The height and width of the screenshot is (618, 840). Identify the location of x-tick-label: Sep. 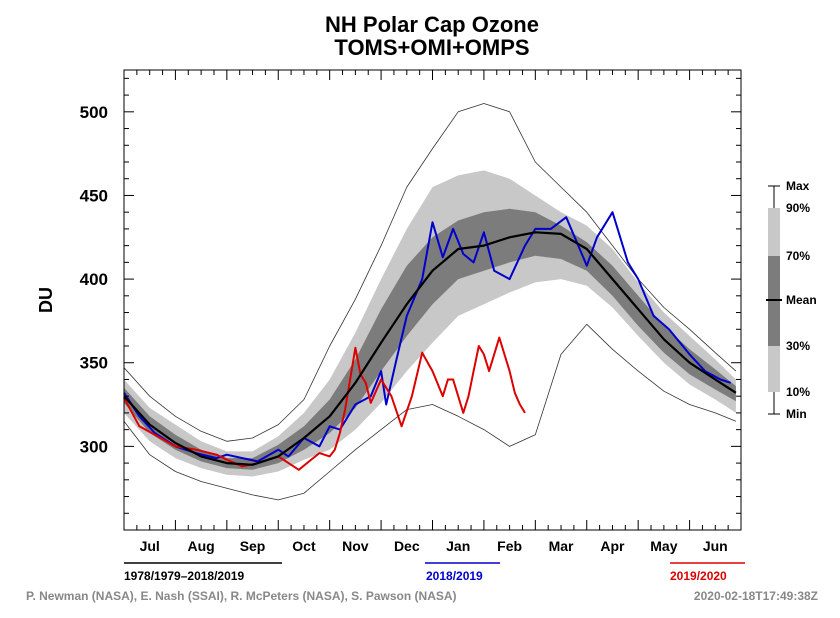
(253, 546).